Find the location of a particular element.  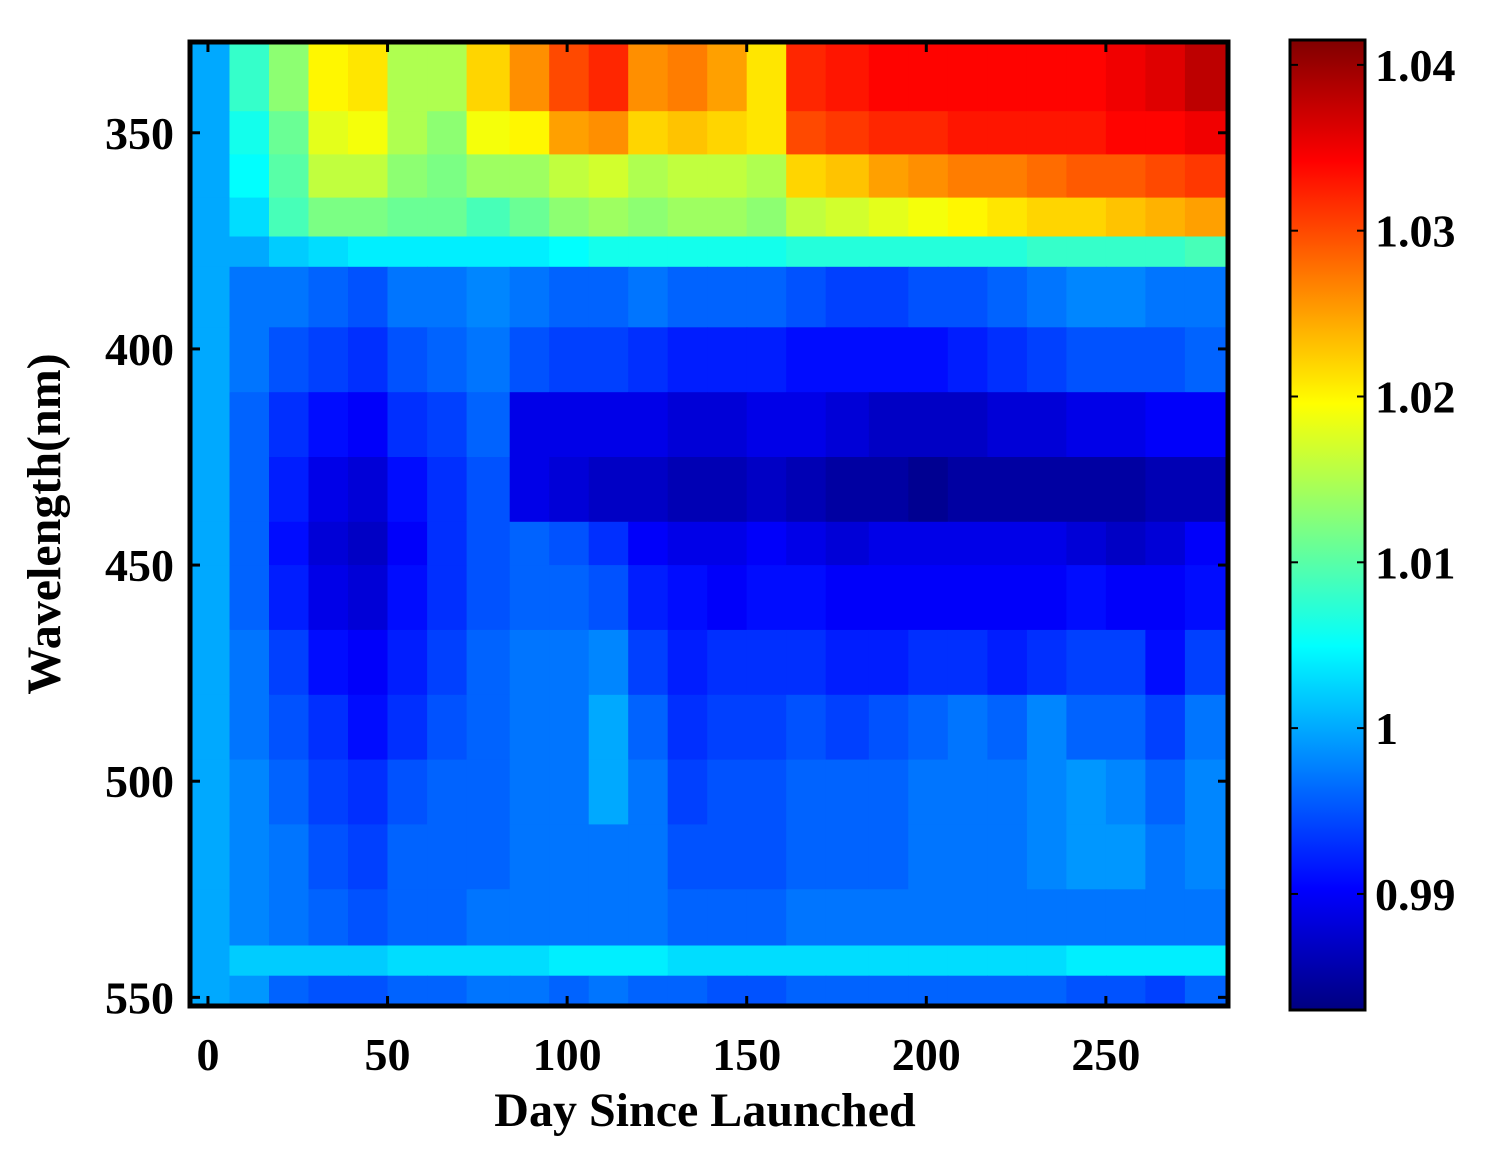

colorbar-ticks: 0.99 1 1.01 1.02 1.03 1.04 is located at coordinates (1373, 480).